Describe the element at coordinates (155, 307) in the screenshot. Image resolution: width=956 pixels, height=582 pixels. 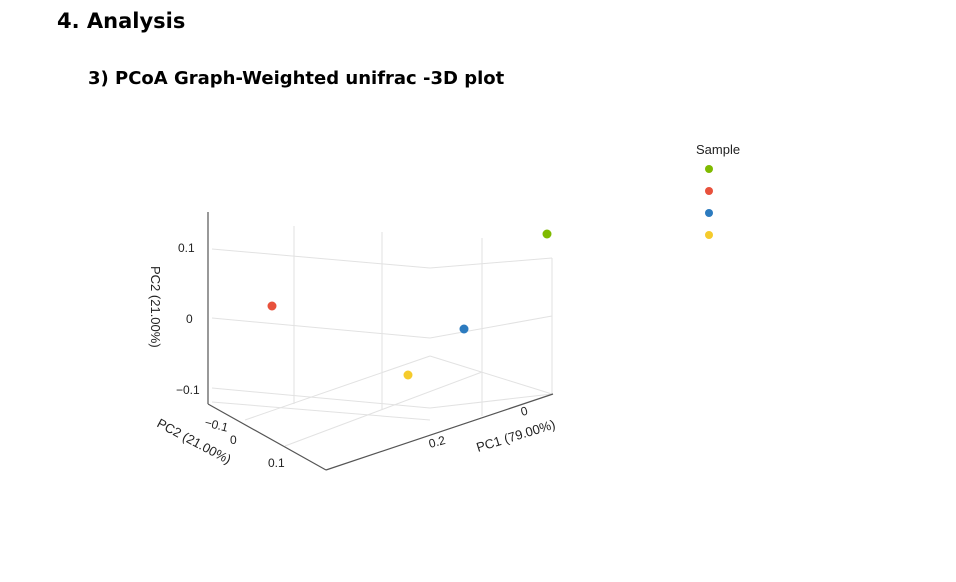
I see `y-axis-label: PC2 (21.00%)` at that location.